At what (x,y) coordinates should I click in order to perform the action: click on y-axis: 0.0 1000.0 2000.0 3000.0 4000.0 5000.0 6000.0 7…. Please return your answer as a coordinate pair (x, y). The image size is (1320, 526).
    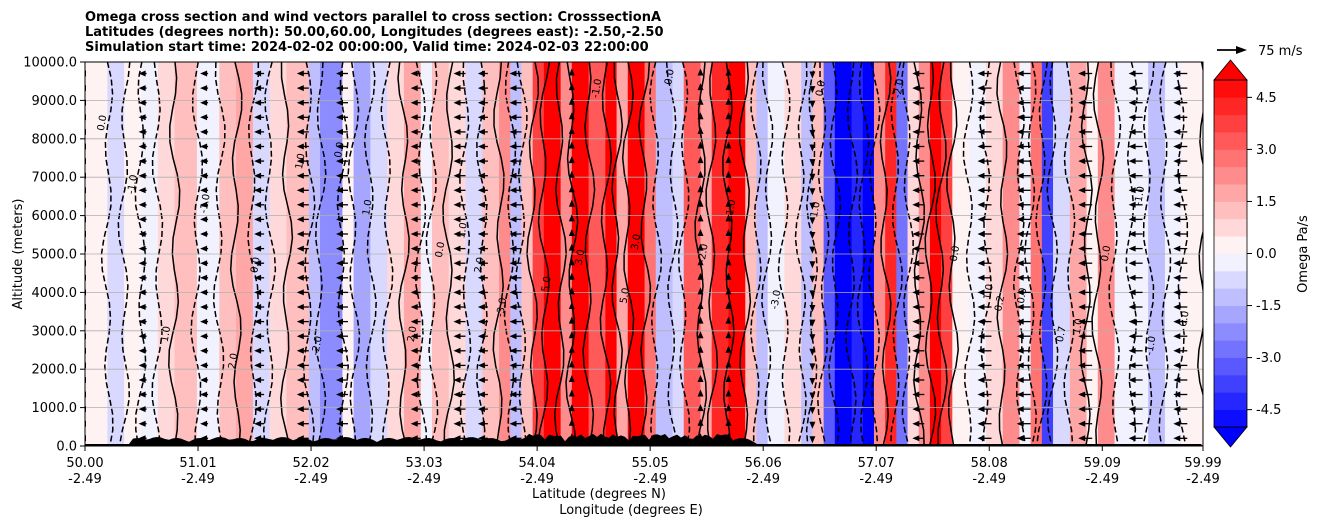
    Looking at the image, I should click on (54, 255).